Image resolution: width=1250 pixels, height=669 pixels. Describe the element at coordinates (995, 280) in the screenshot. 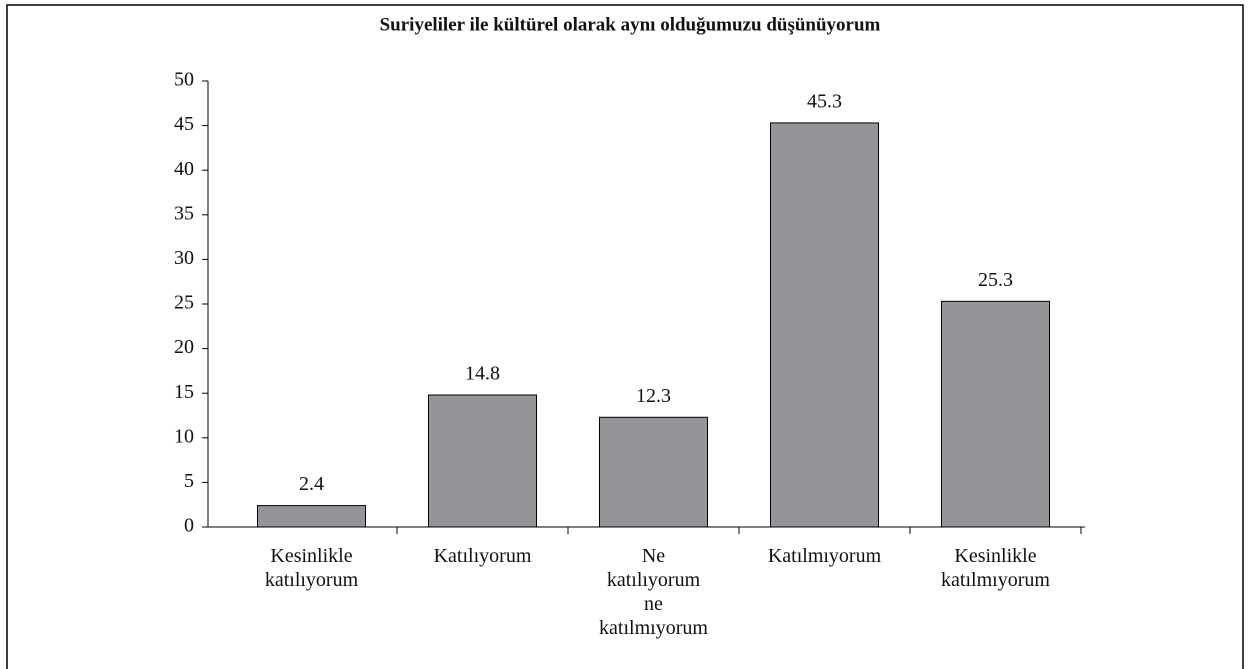

I see `data-label: 25.3` at that location.